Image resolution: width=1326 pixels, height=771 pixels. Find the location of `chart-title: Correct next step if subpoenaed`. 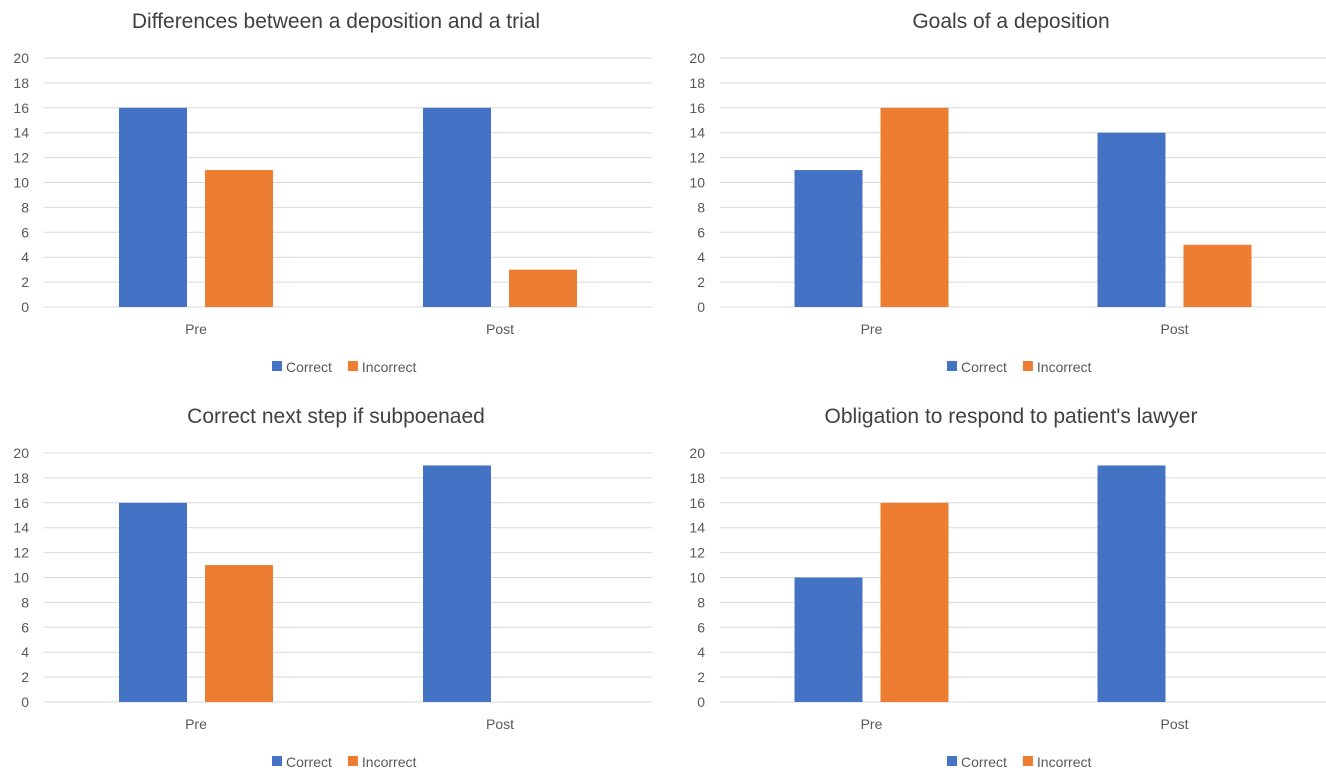

chart-title: Correct next step if subpoenaed is located at coordinates (336, 416).